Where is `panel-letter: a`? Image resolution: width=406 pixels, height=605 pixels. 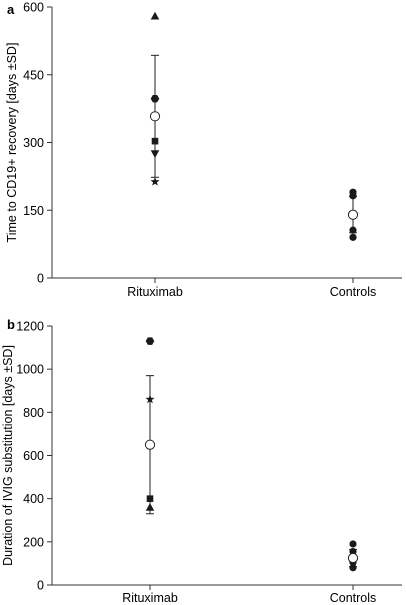
panel-letter: a is located at coordinates (11, 9).